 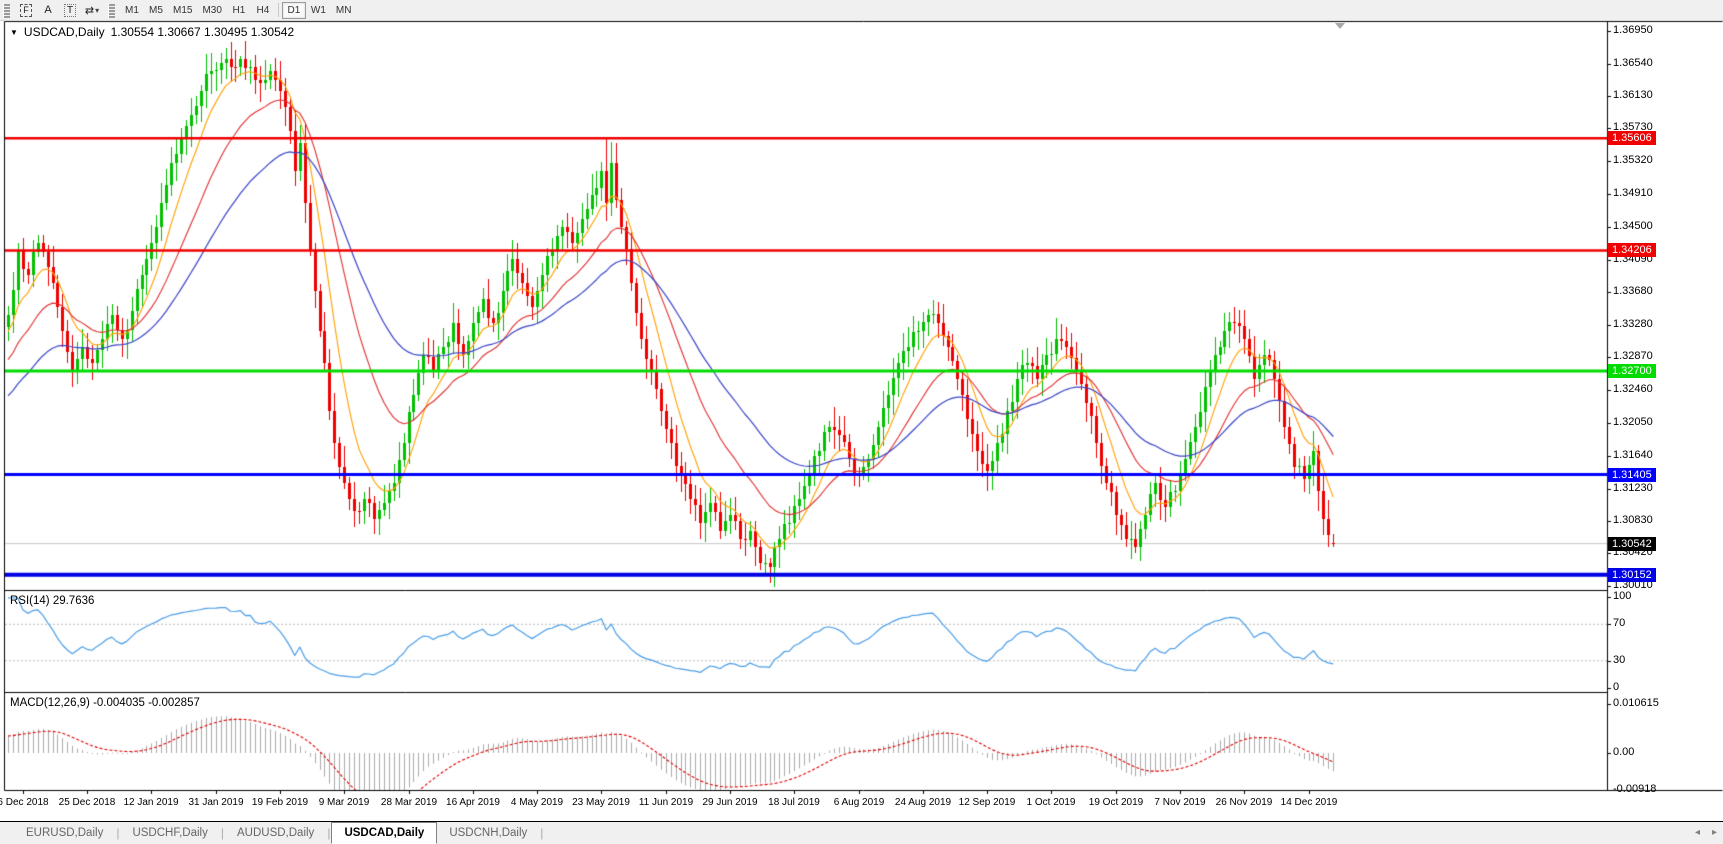 What do you see at coordinates (216, 802) in the screenshot?
I see `date-tick-label: 31 Jan 2019` at bounding box center [216, 802].